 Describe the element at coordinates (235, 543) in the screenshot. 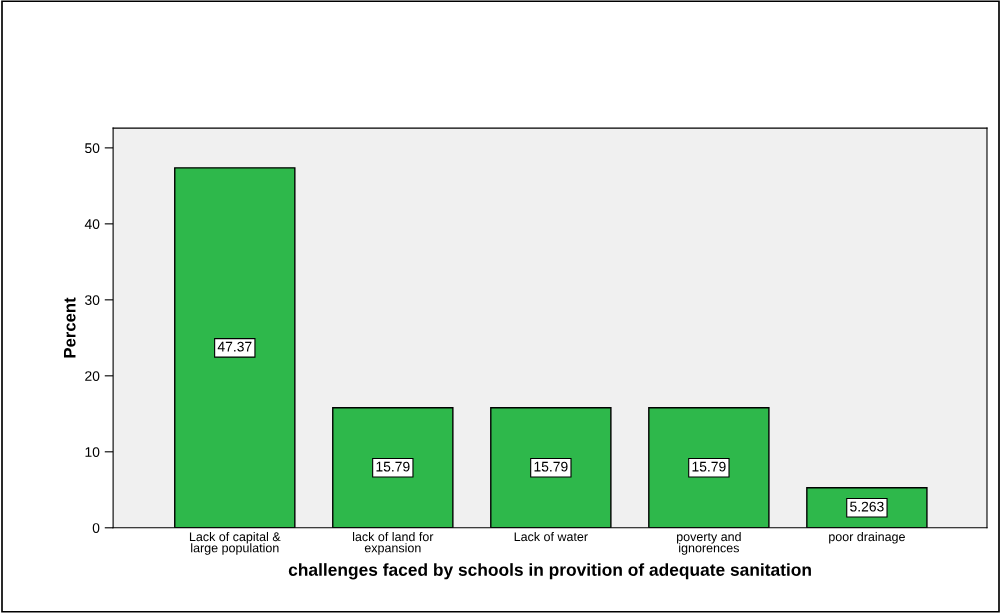

I see `x-tick-label: Lack of capital & large population` at that location.